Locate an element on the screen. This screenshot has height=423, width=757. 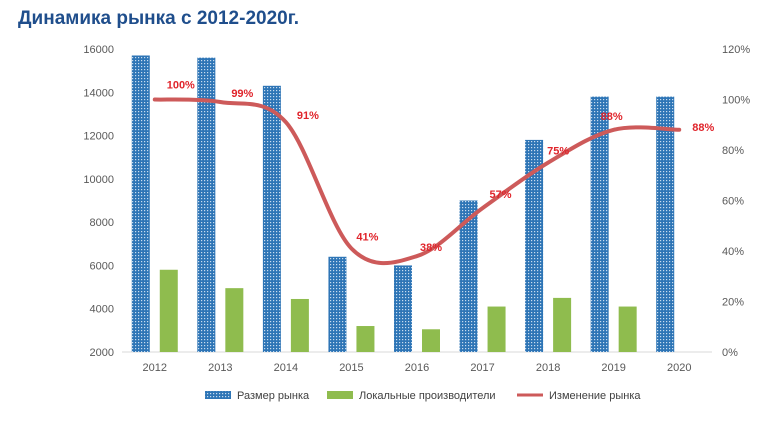
legend-swatch-market-size is located at coordinates (218, 395).